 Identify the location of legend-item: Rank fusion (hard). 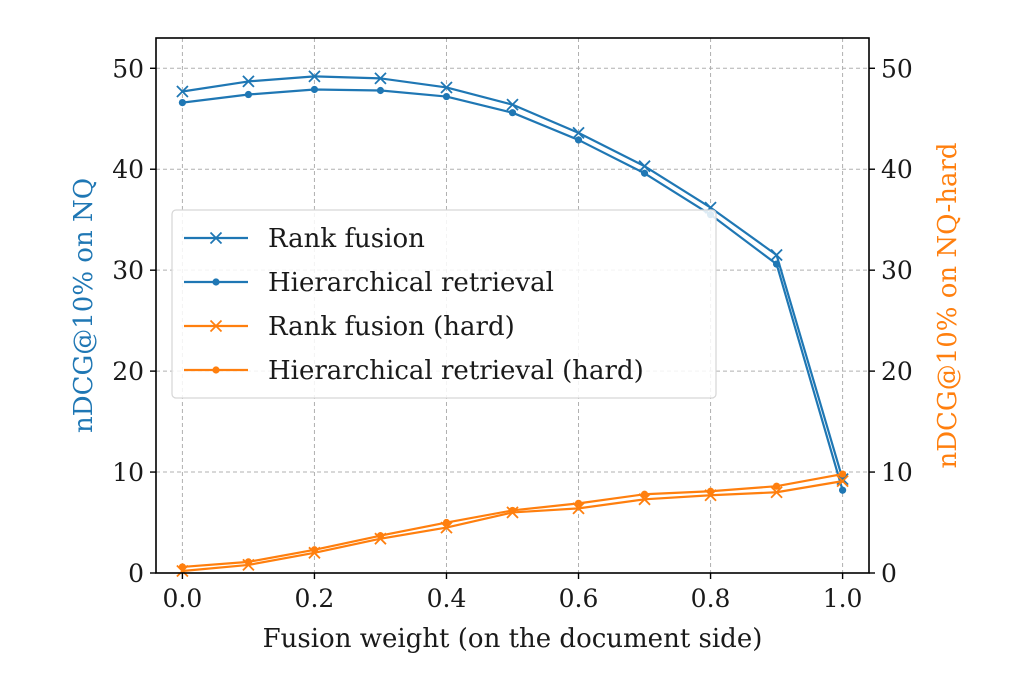
(349, 327).